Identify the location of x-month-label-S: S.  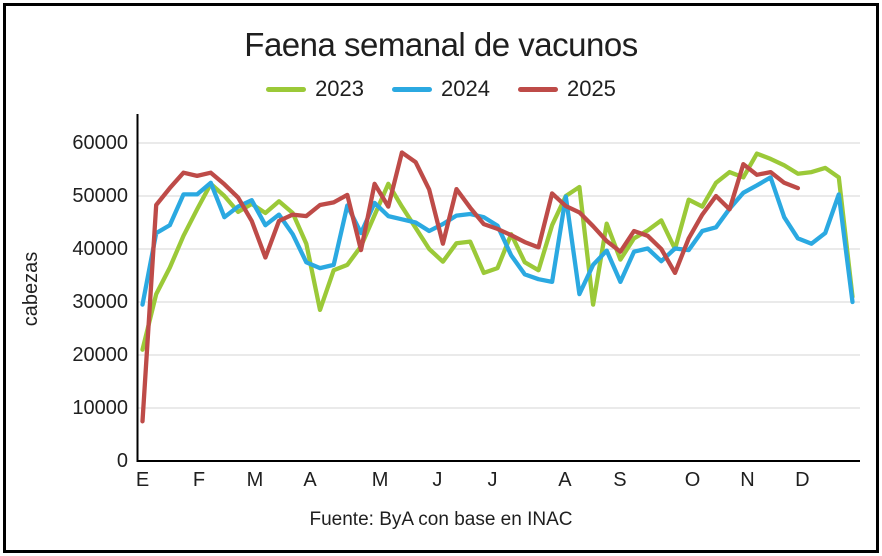
(620, 480).